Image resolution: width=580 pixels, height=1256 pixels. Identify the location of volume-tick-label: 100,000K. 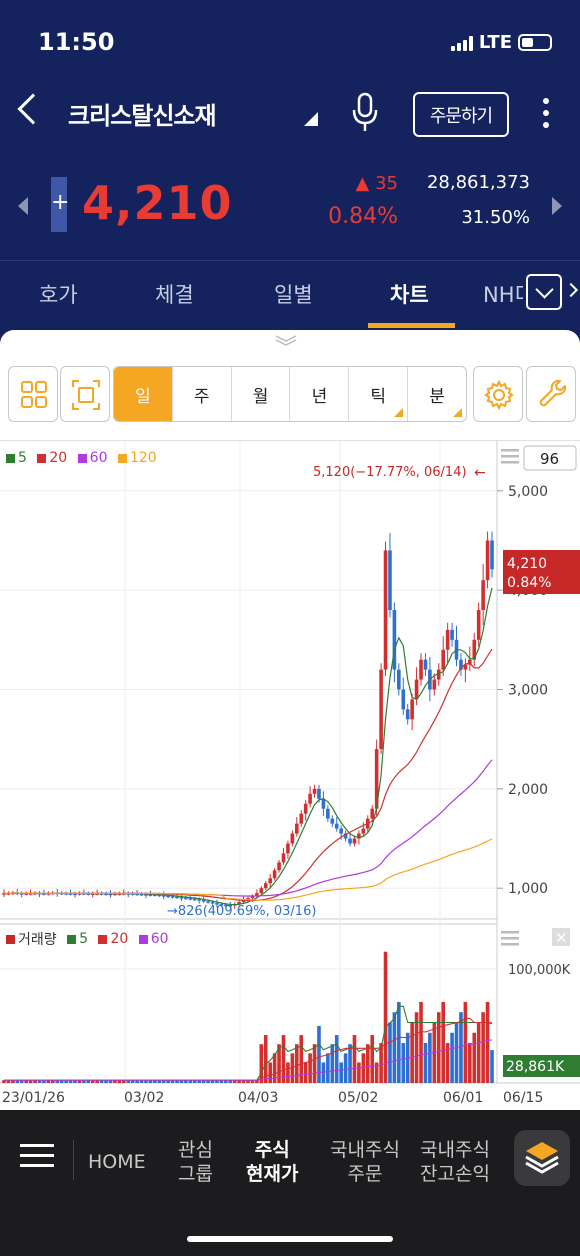
(539, 970).